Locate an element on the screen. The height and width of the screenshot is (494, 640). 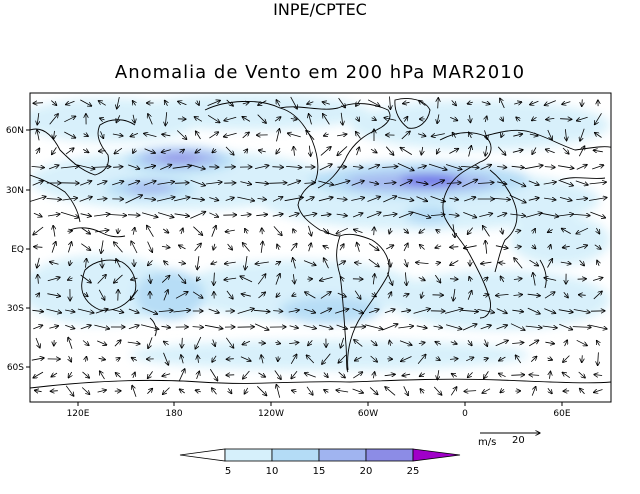
lon-tick-label: 180 is located at coordinates (173, 414).